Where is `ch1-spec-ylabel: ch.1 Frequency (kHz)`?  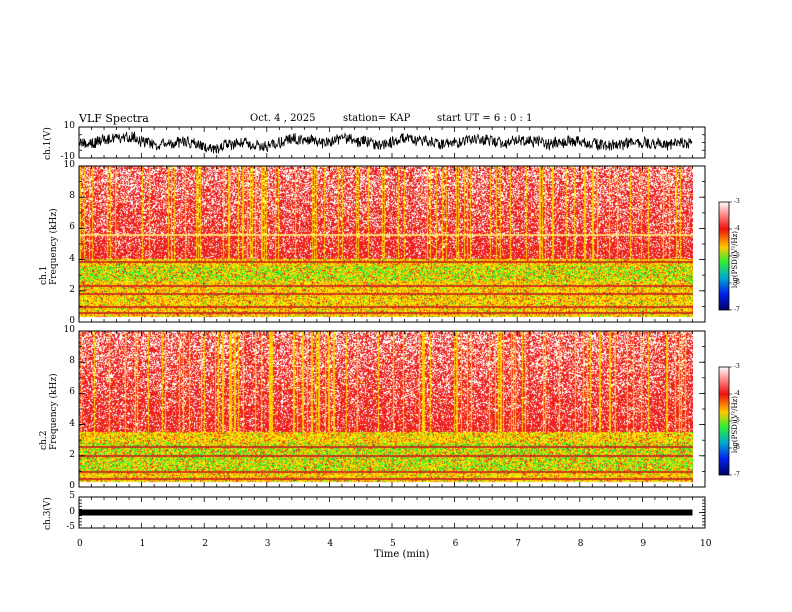 ch1-spec-ylabel: ch.1 Frequency (kHz) is located at coordinates (49, 246).